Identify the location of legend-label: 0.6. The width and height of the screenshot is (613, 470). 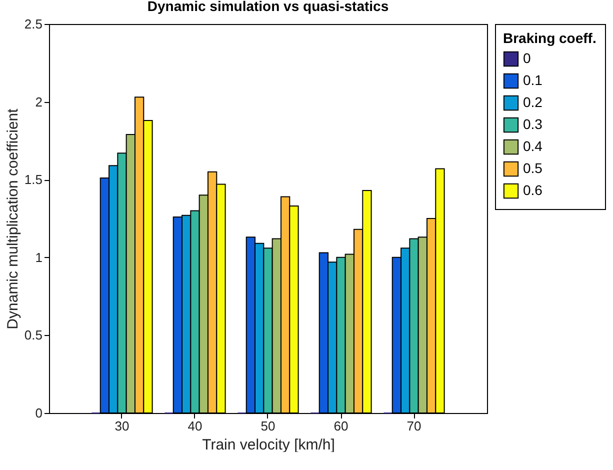
(533, 190).